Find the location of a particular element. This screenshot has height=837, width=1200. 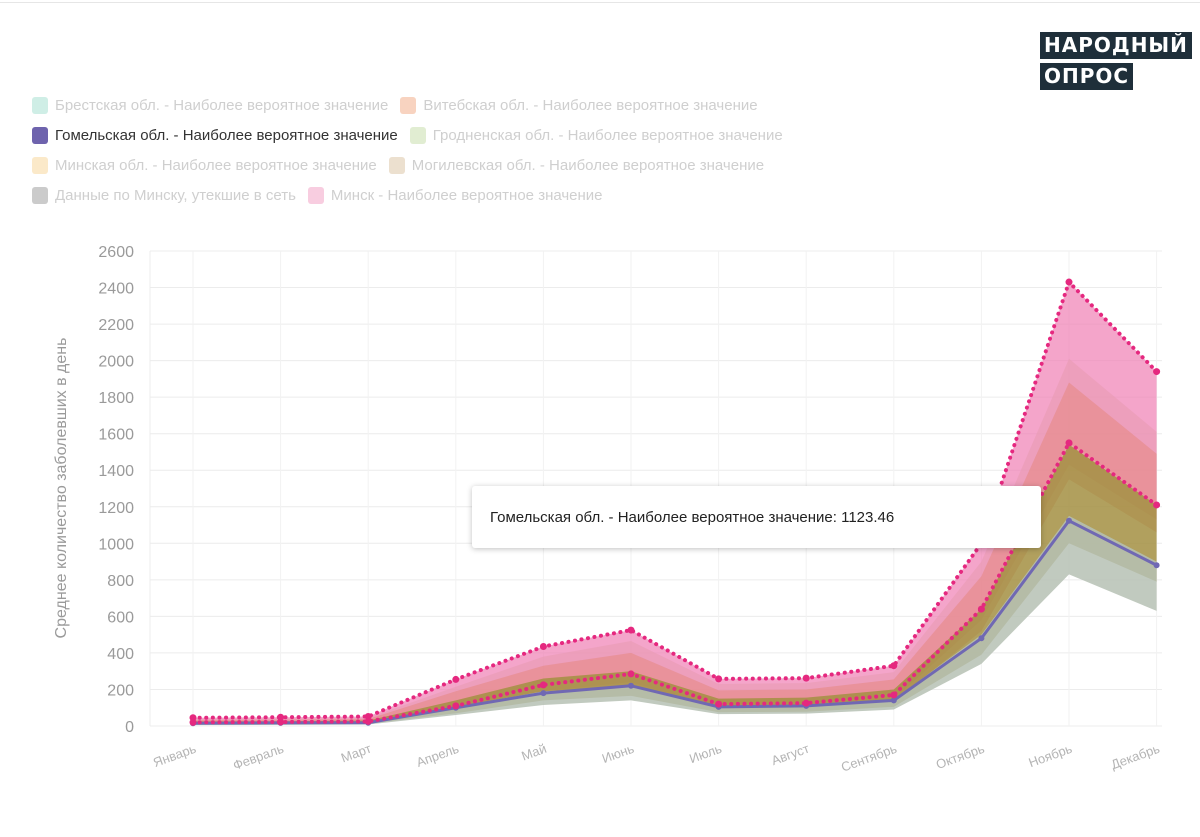

y-axis-label: Среднее количество заболевших в день is located at coordinates (61, 488).